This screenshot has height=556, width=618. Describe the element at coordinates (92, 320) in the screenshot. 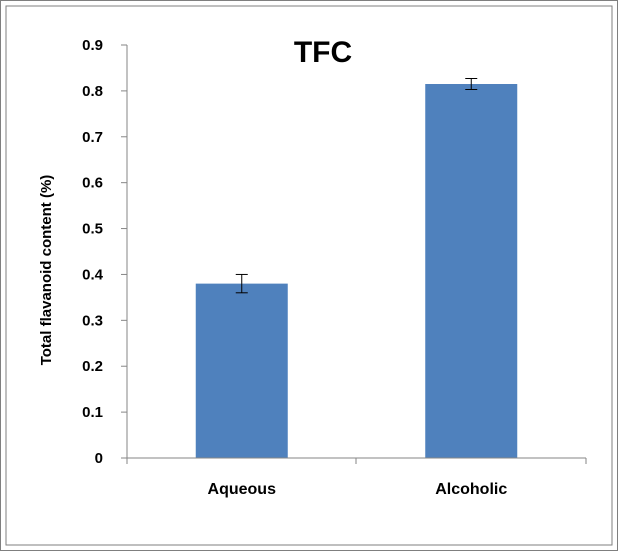

I see `y-tick-label-3: 0.3` at that location.